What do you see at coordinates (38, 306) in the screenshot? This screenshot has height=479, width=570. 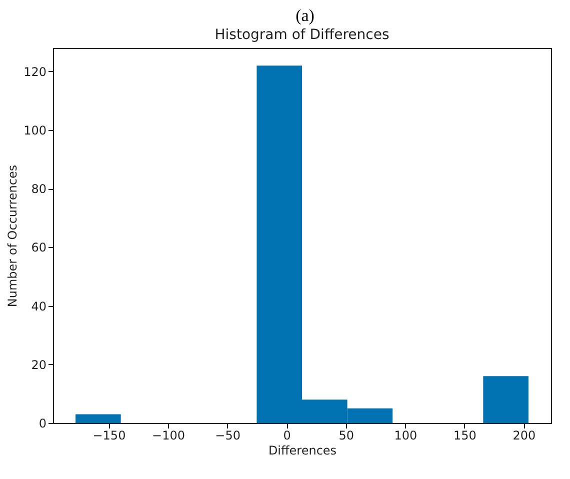 I see `y-tick-label: 40` at bounding box center [38, 306].